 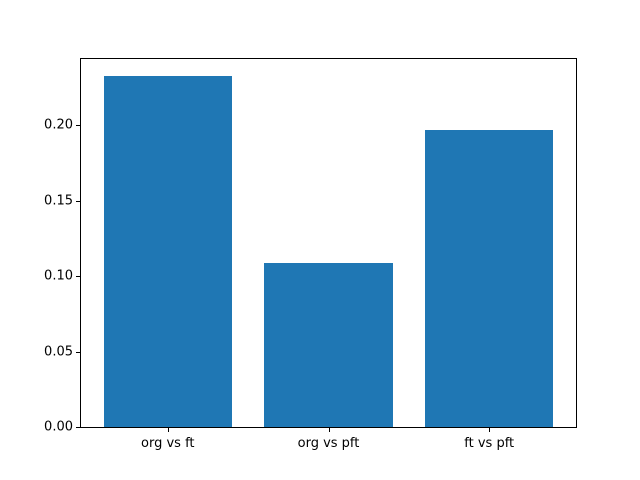 I want to click on y-tick-label: 0.20, so click(x=58, y=125).